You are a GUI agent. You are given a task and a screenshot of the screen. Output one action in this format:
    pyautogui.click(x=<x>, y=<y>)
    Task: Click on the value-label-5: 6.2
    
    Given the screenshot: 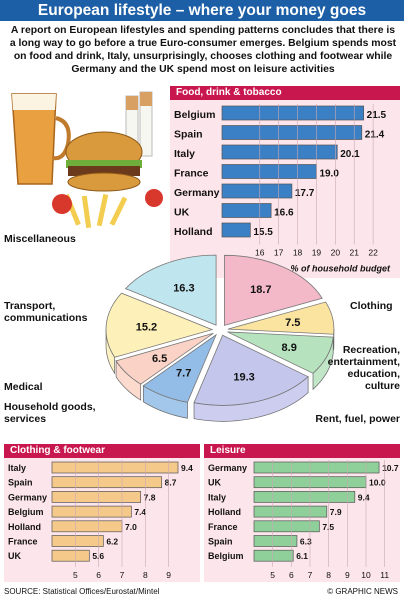 What is the action you would take?
    pyautogui.click(x=112, y=542)
    